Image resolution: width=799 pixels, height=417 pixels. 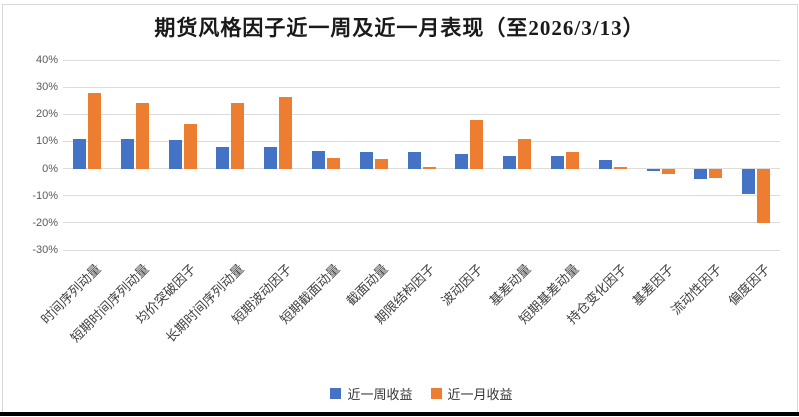 I want to click on legend-label: 近一月收益, so click(x=480, y=394).